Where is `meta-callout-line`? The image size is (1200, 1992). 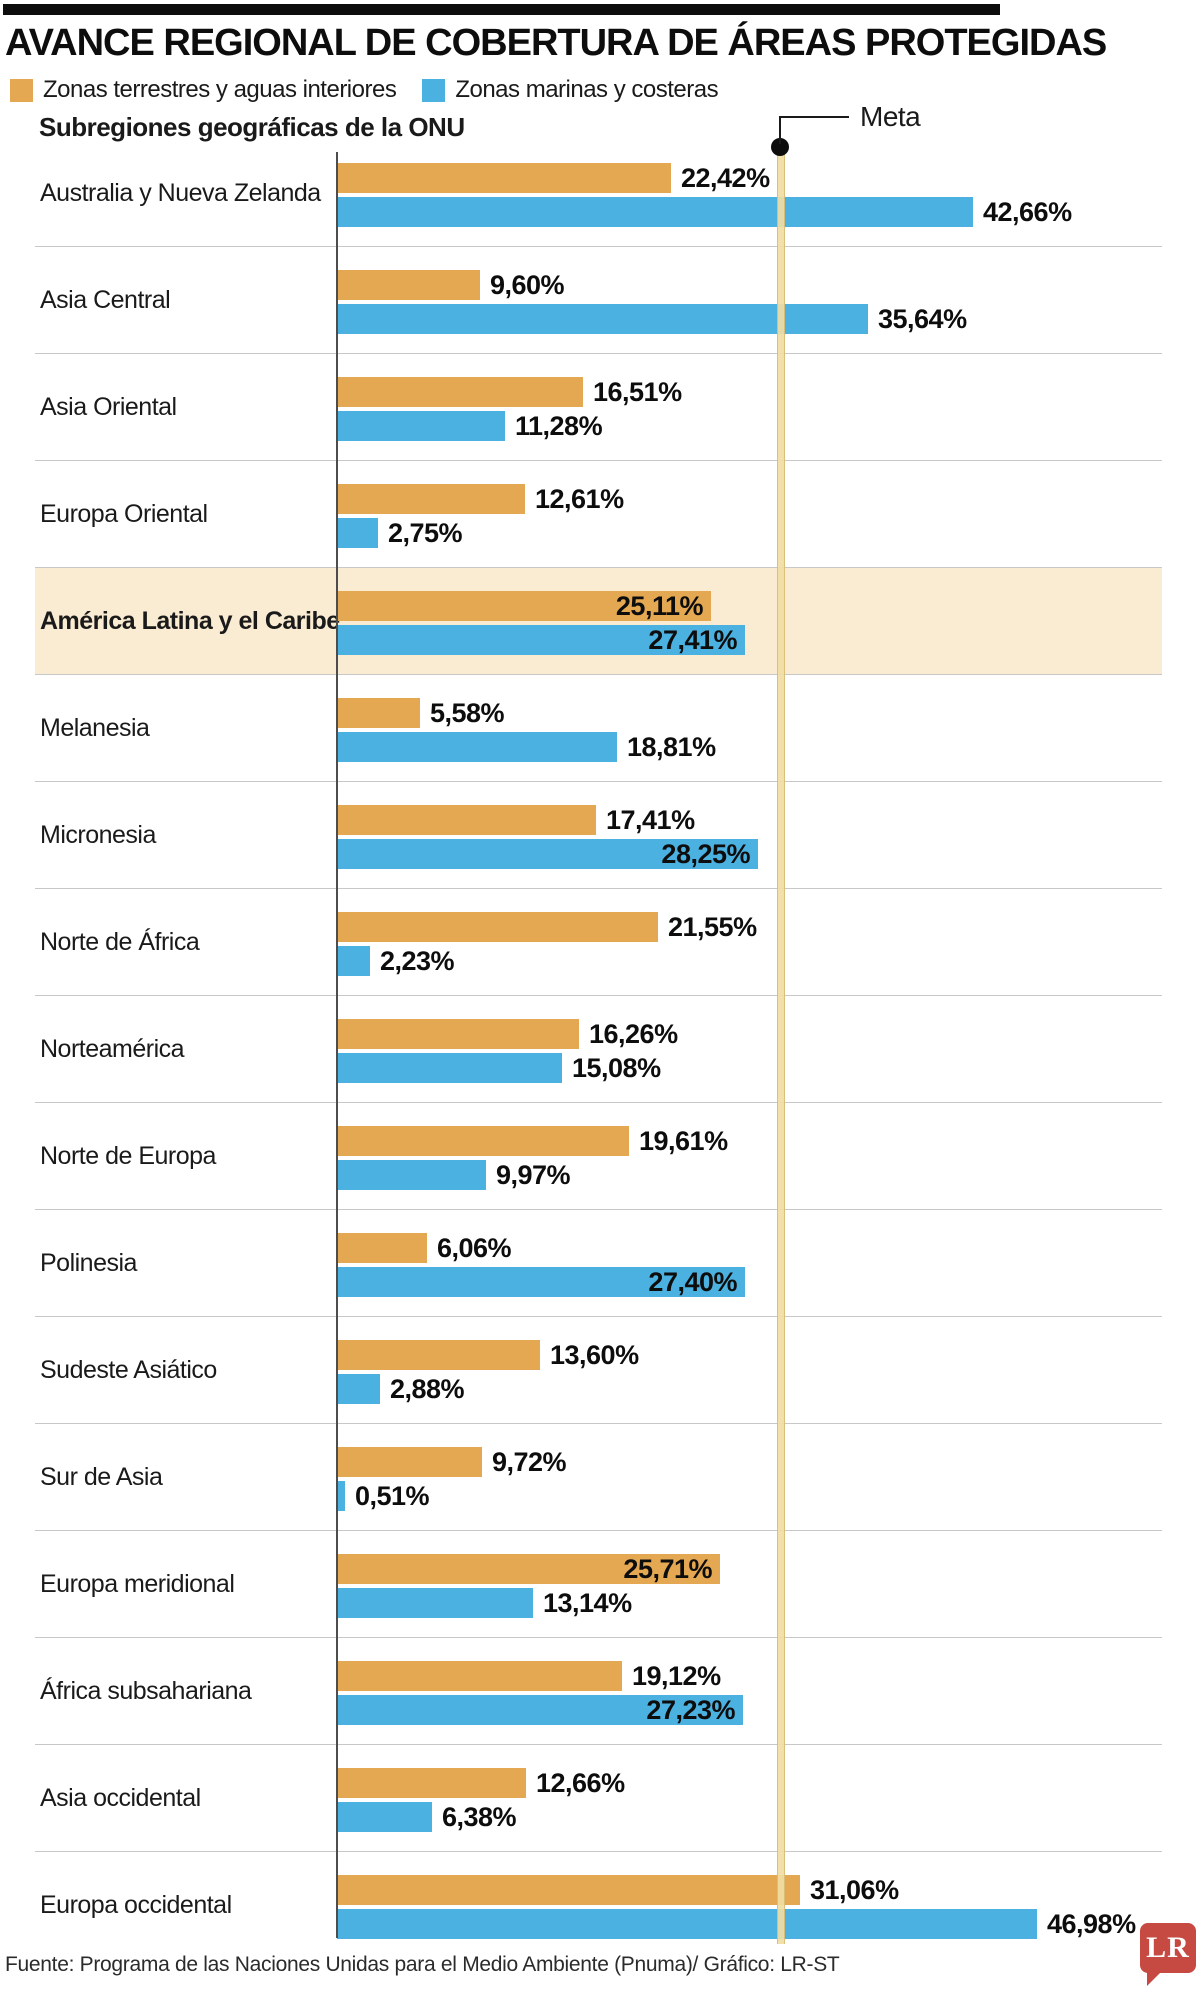
meta-callout-line is located at coordinates (780, 130).